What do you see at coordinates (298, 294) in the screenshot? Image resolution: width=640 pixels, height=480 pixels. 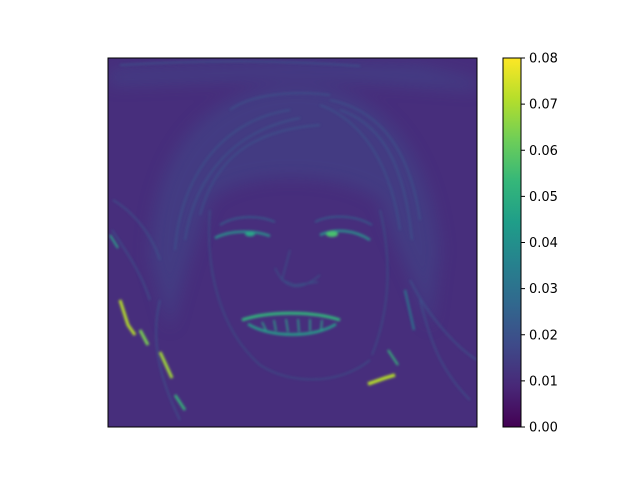 I see `face-edges` at bounding box center [298, 294].